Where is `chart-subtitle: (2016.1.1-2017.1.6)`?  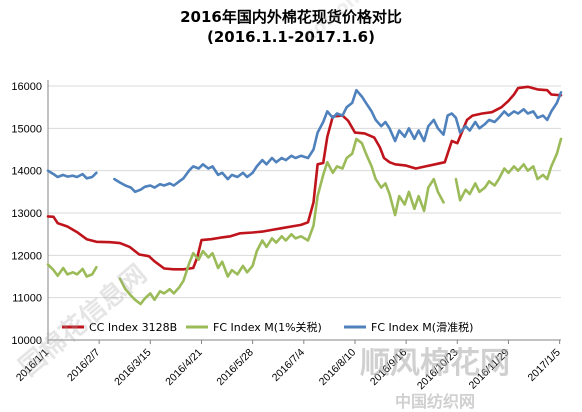
chart-subtitle: (2016.1.1-2017.1.6) is located at coordinates (291, 37).